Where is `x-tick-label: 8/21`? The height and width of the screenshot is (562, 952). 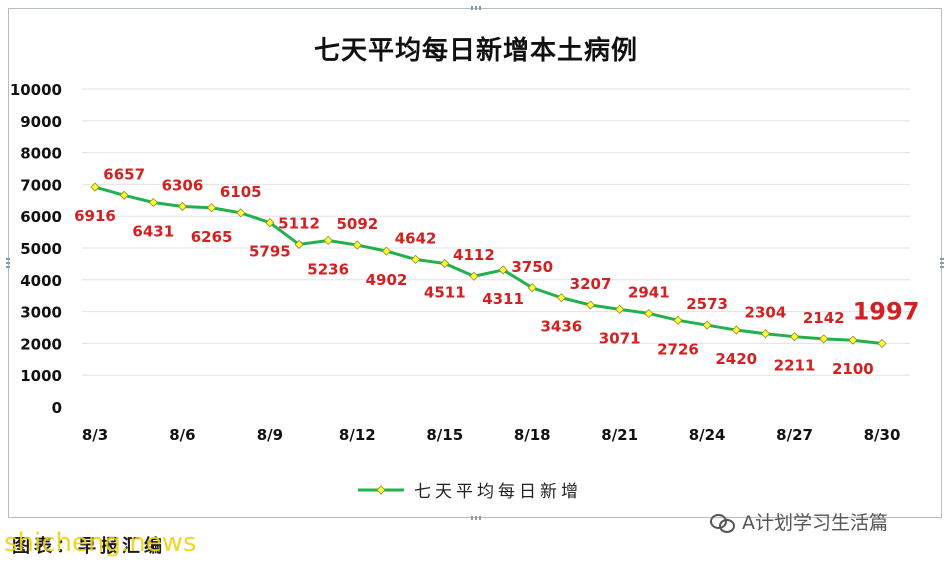
x-tick-label: 8/21 is located at coordinates (619, 435).